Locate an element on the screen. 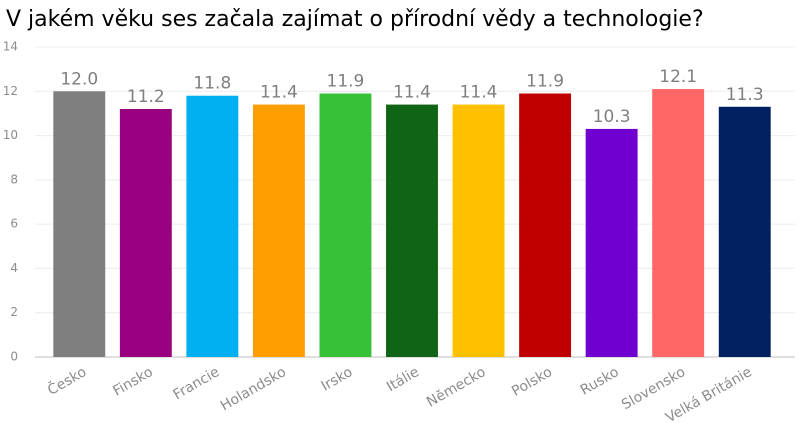 The height and width of the screenshot is (445, 800). y-tick-label: 4 is located at coordinates (14, 268).